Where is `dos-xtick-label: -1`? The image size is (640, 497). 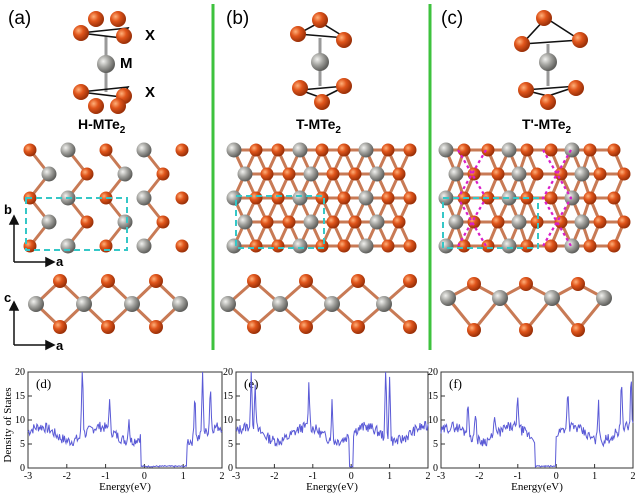 dos-xtick-label: -1 is located at coordinates (105, 476).